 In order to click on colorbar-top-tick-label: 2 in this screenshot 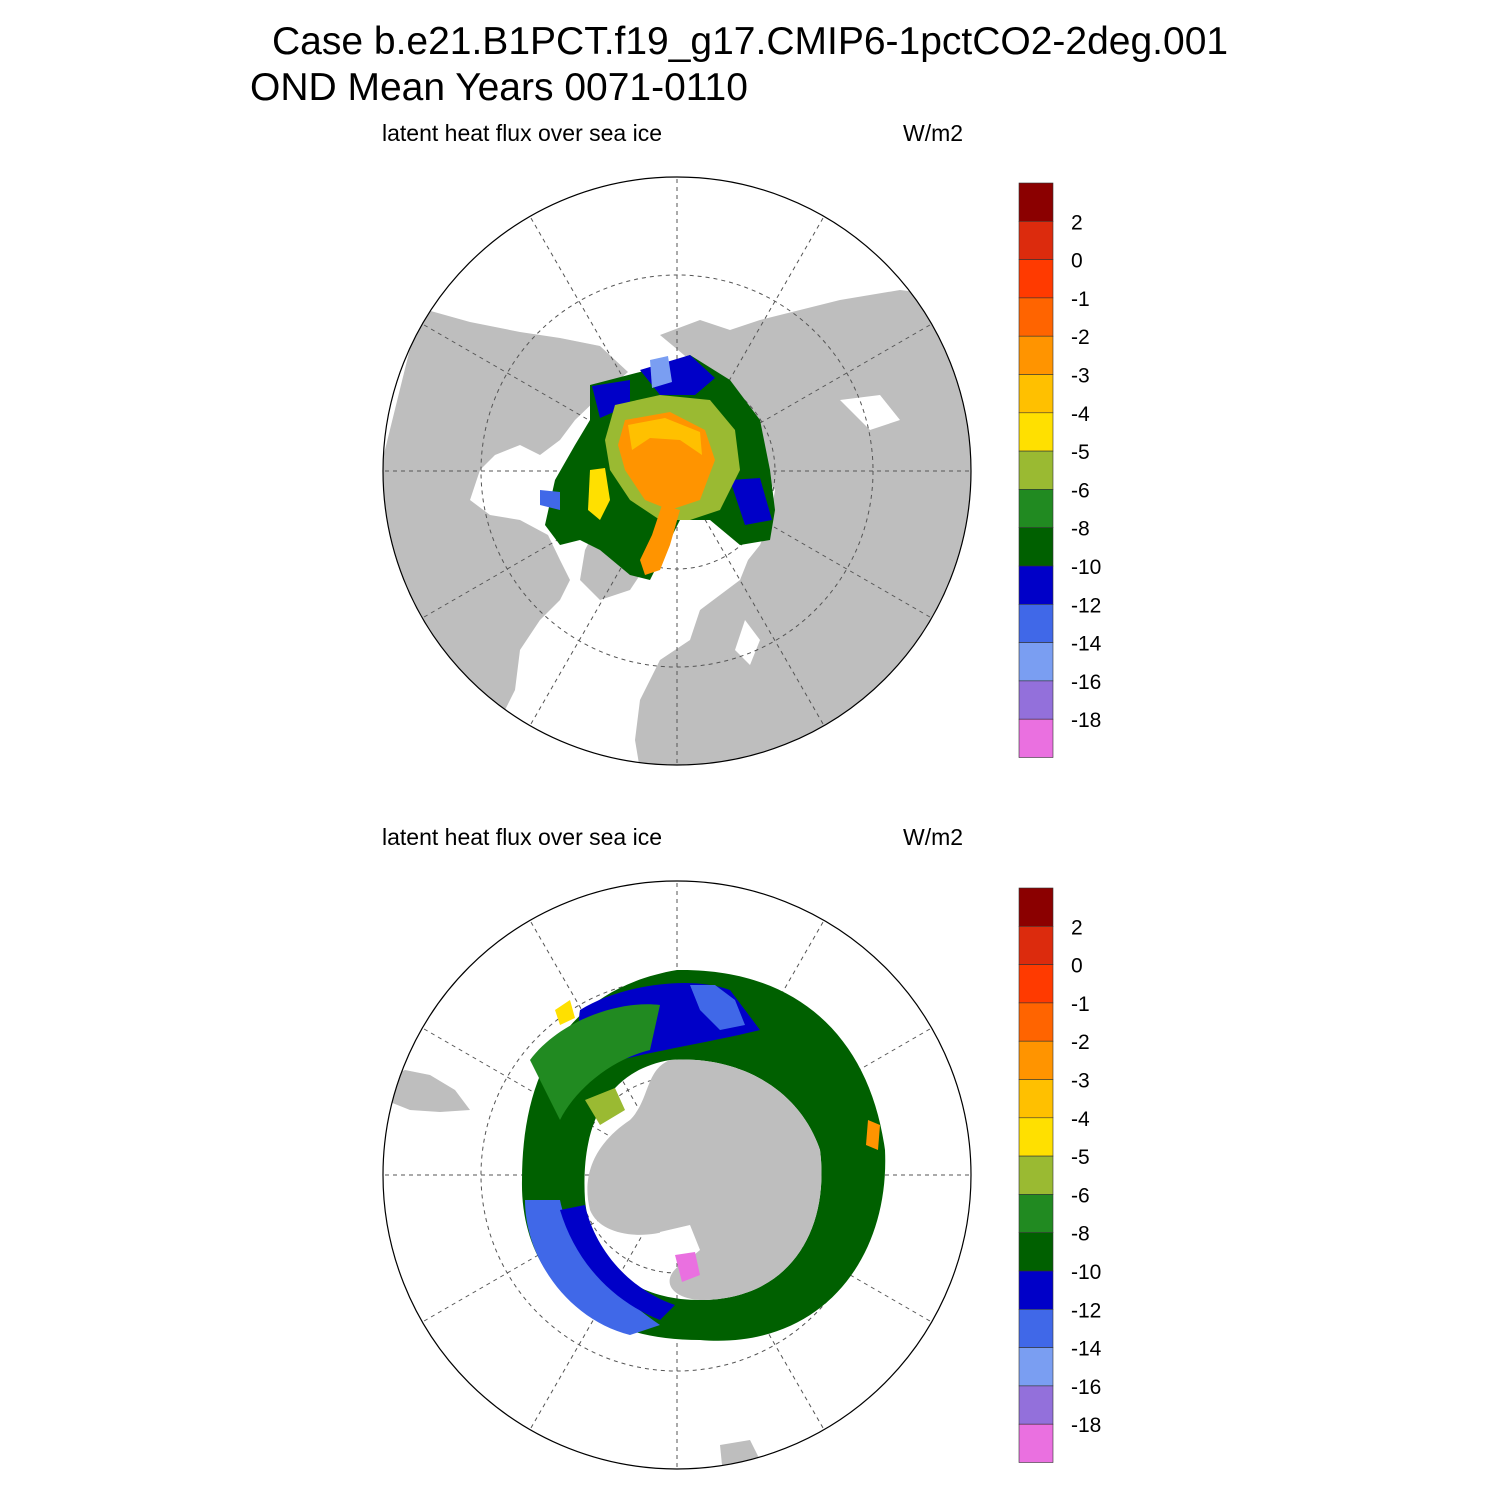, I will do `click(1077, 222)`.